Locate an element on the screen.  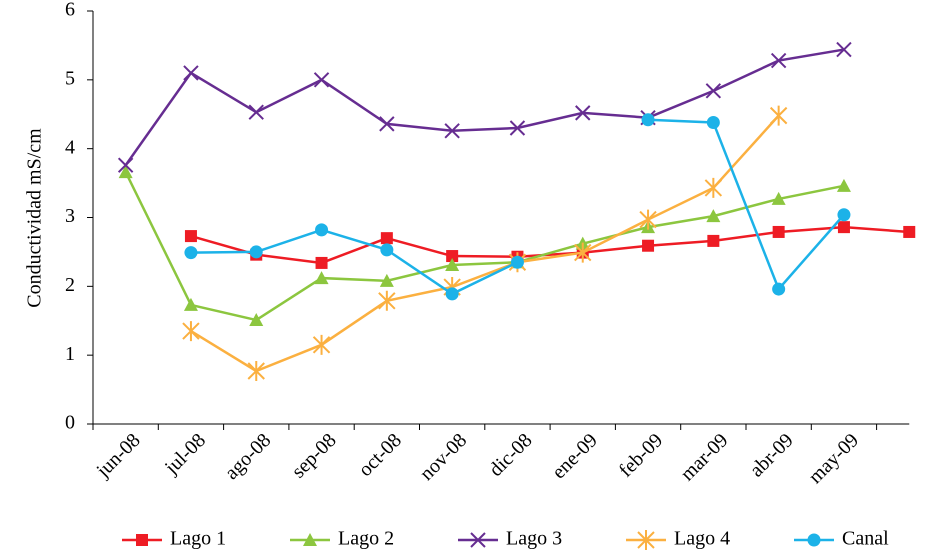
x-tick-label: jul-08 is located at coordinates (185, 454).